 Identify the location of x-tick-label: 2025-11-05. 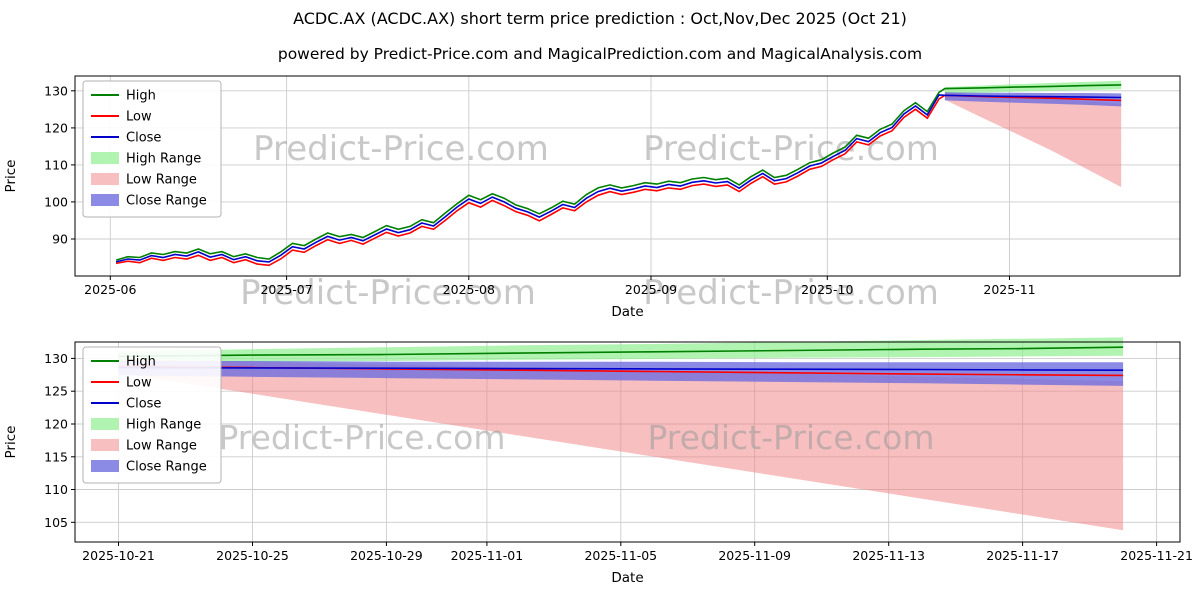
(620, 555).